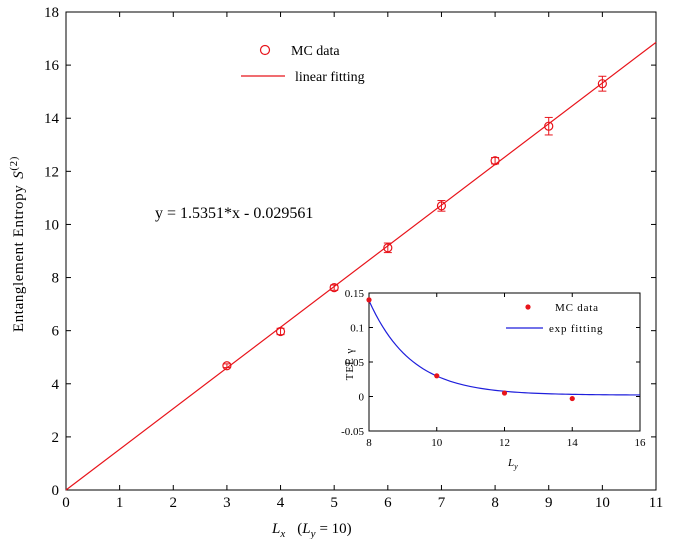 Image resolution: width=679 pixels, height=539 pixels. What do you see at coordinates (14, 163) in the screenshot?
I see `y-label-sup: (2)` at bounding box center [14, 163].